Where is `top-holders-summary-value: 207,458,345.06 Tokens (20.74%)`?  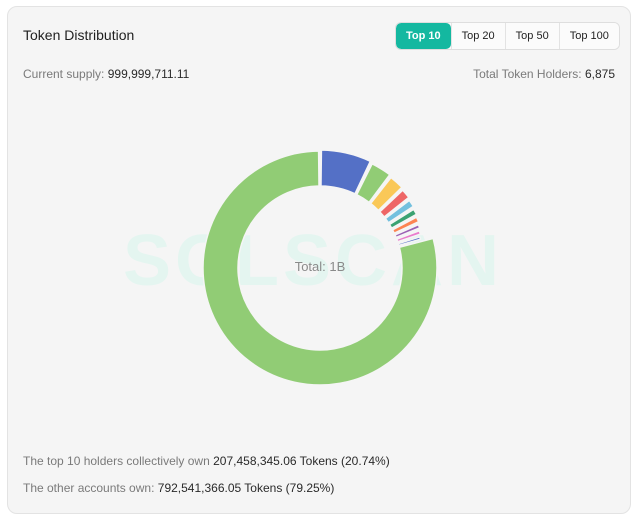 top-holders-summary-value: 207,458,345.06 Tokens (20.74%) is located at coordinates (301, 461).